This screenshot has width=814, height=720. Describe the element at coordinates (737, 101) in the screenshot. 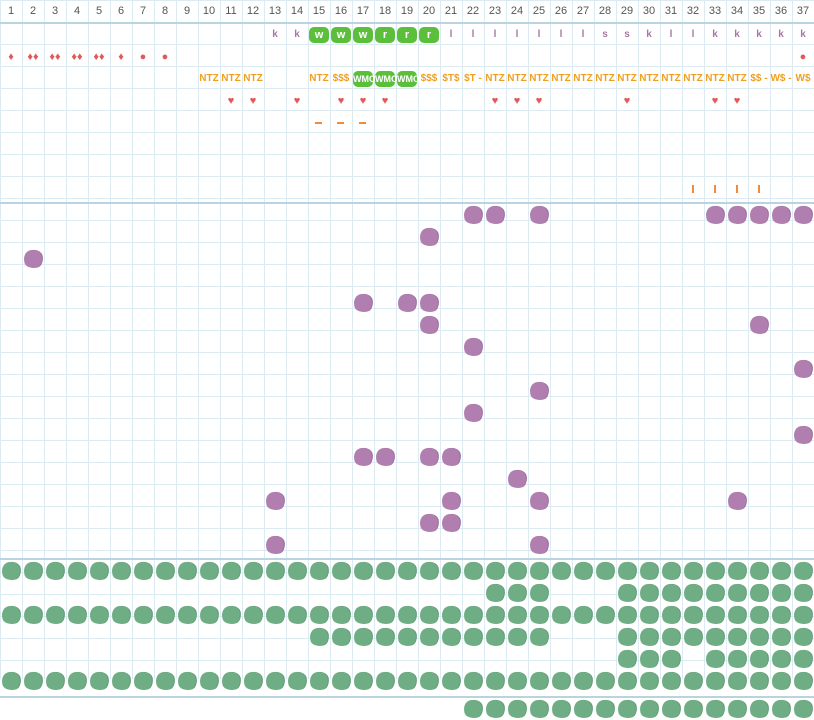

I see `heart-icon: ♥` at that location.